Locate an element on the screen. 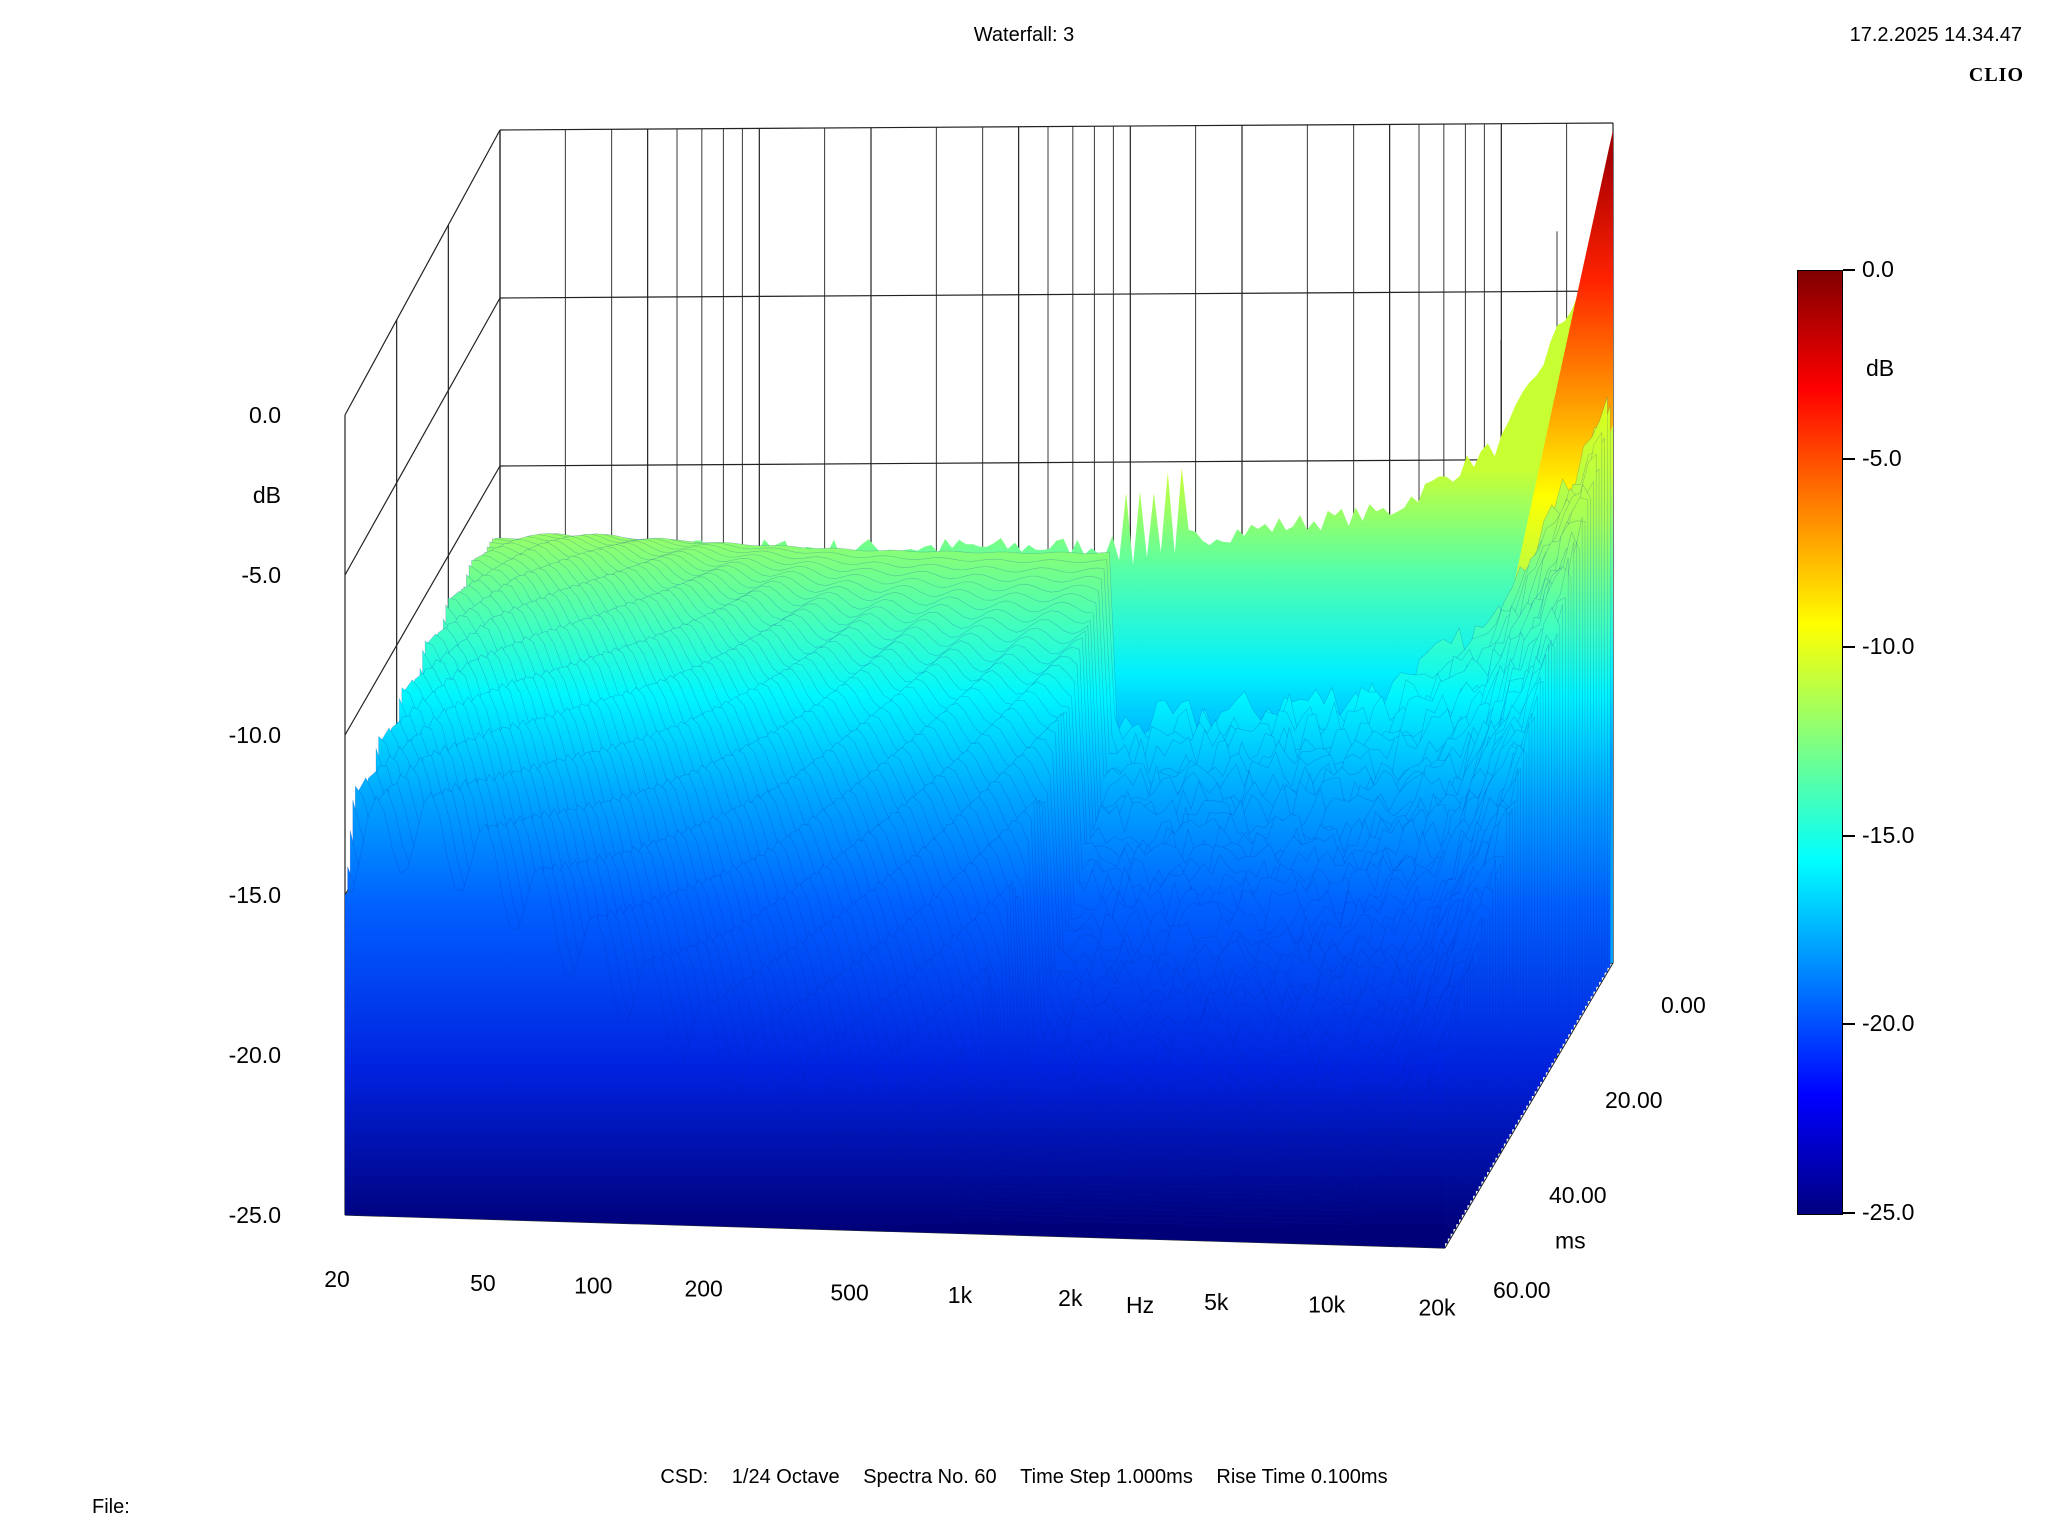 The height and width of the screenshot is (1536, 2048). x-tick-label: 10k is located at coordinates (1327, 1305).